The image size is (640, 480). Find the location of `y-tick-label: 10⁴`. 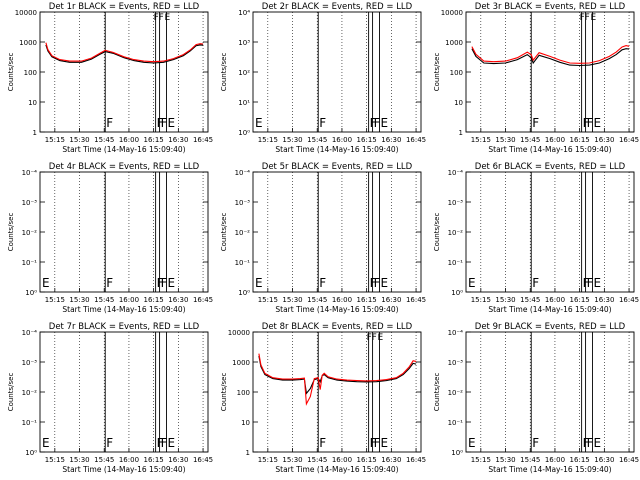

y-tick-label: 10⁴ is located at coordinates (244, 13).